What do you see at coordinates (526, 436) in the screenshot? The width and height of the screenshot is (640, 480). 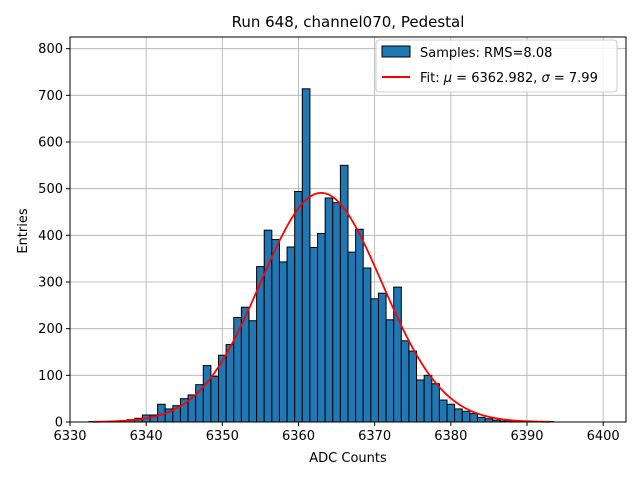 I see `x-tick-label: 6390` at bounding box center [526, 436].